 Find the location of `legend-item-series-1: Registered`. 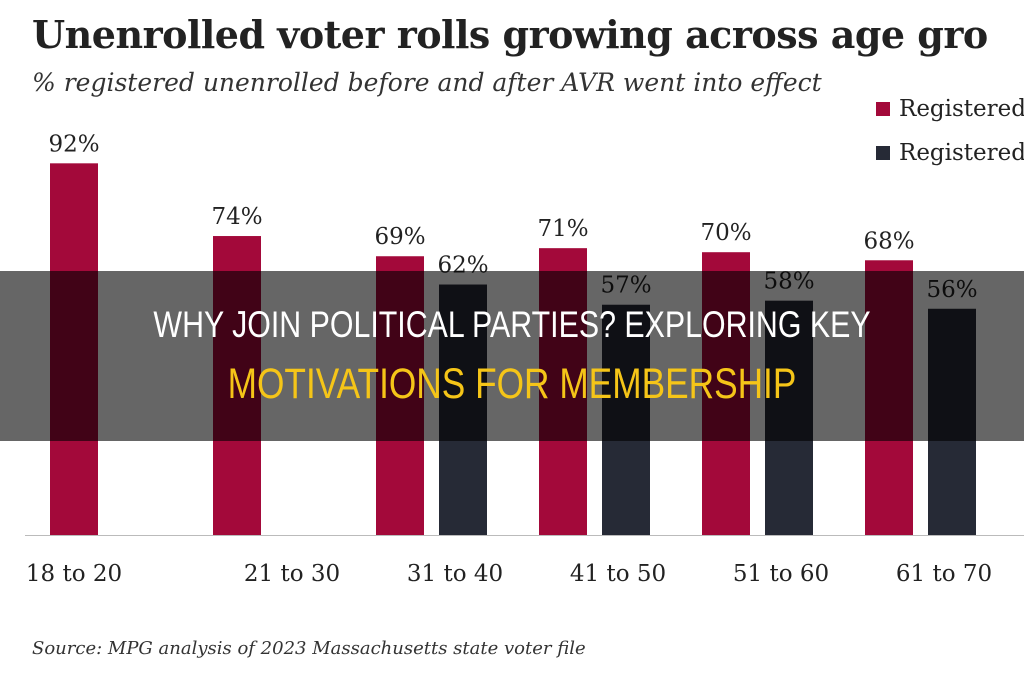

legend-item-series-1: Registered is located at coordinates (950, 109).